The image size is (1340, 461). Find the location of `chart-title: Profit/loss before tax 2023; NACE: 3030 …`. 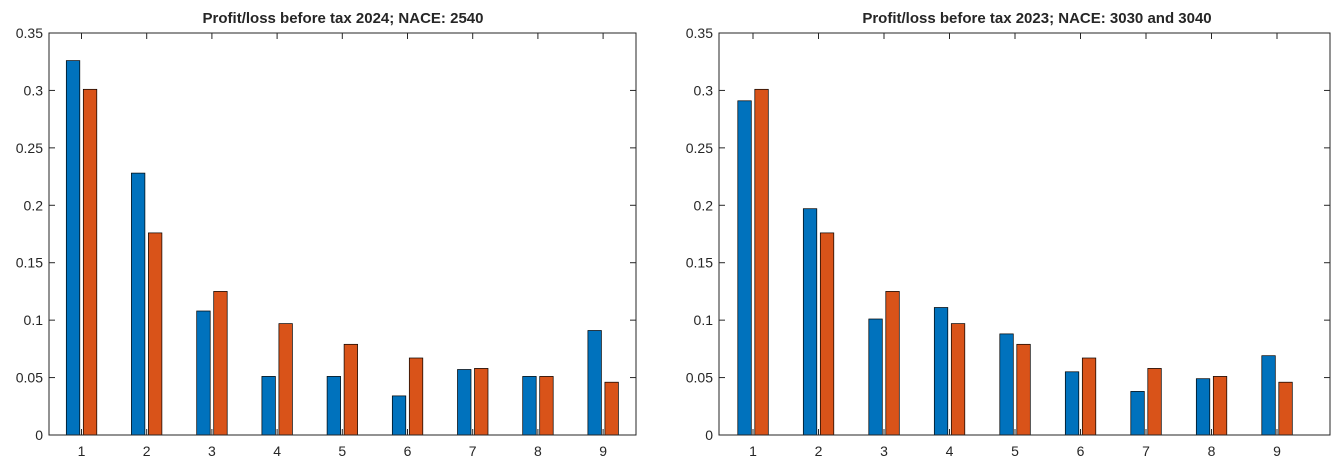

chart-title: Profit/loss before tax 2023; NACE: 3030 … is located at coordinates (1036, 18).